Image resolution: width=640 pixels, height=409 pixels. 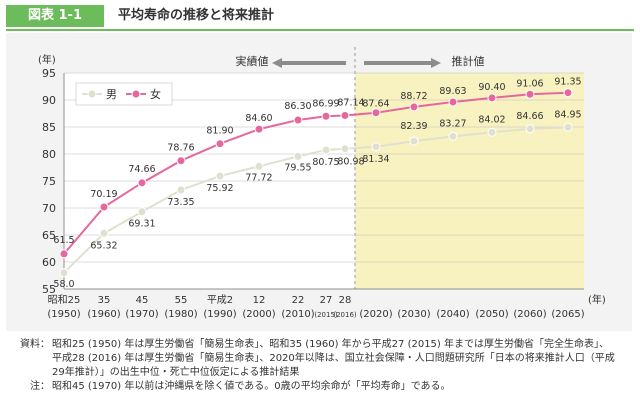 I want to click on x-tick-label: (2015), so click(x=326, y=315).